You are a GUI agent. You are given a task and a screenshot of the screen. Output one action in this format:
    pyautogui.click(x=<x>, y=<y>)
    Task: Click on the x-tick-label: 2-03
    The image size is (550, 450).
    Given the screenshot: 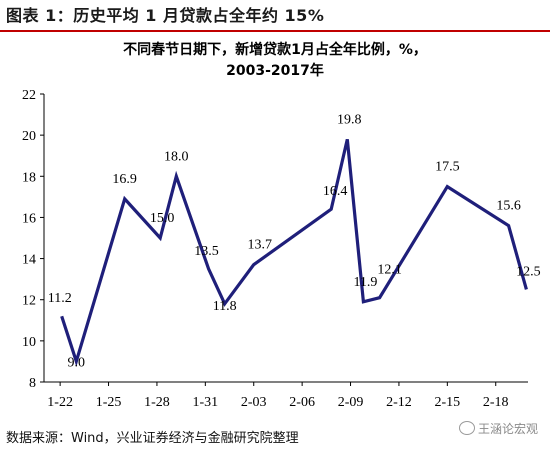 What is the action you would take?
    pyautogui.click(x=254, y=402)
    